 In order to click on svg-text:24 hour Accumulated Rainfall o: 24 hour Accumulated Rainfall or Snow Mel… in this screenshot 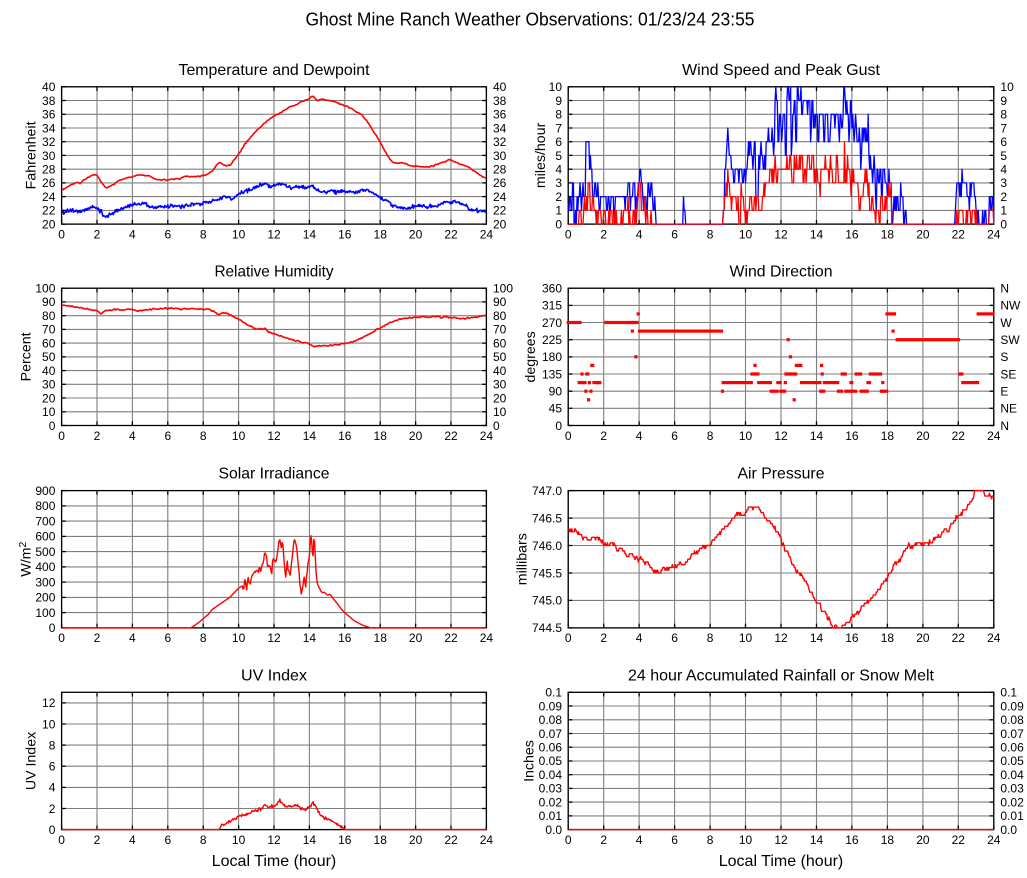, I will do `click(781, 675)`.